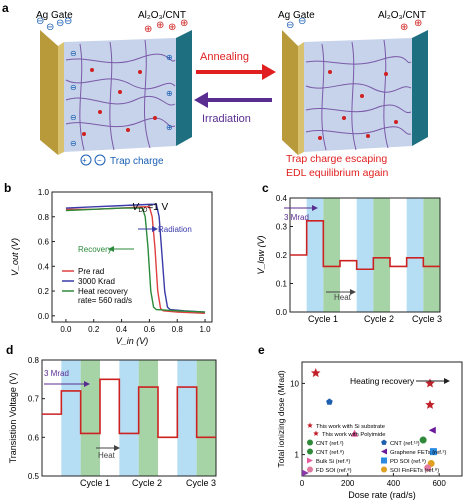  Describe the element at coordinates (44, 217) in the screenshot. I see `b-ytick-label: 0.8` at that location.